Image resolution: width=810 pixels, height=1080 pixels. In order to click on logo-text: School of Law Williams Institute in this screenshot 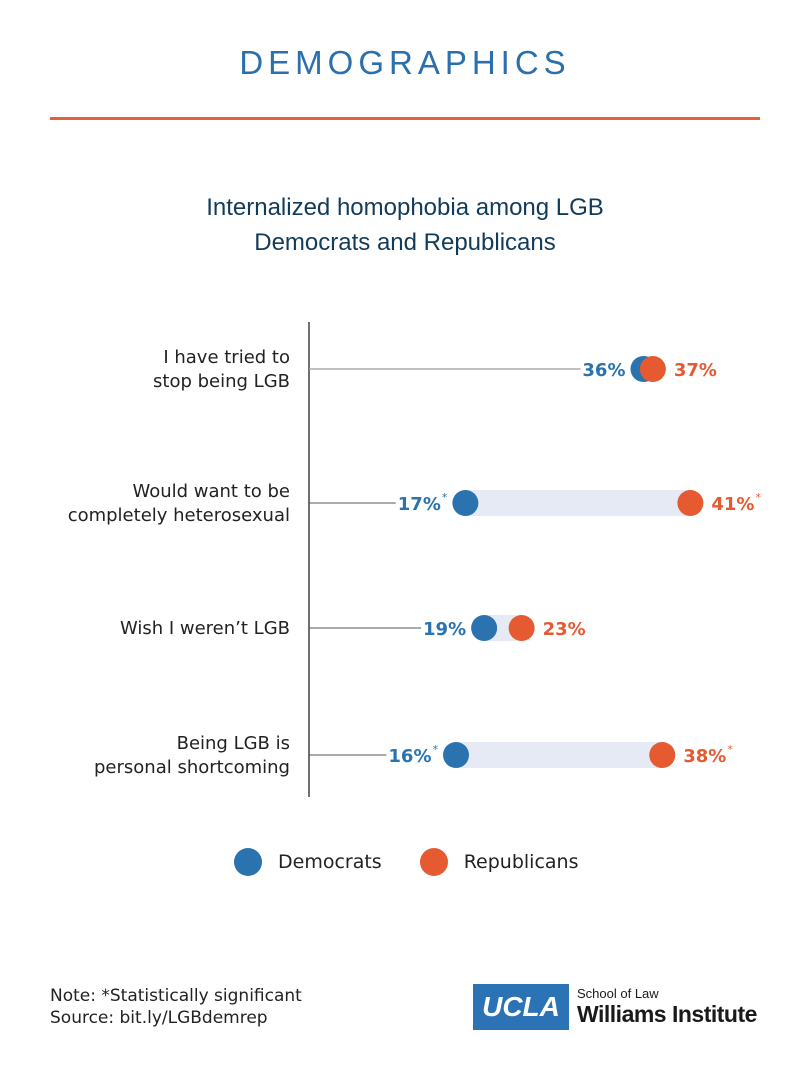, I will do `click(667, 1007)`.